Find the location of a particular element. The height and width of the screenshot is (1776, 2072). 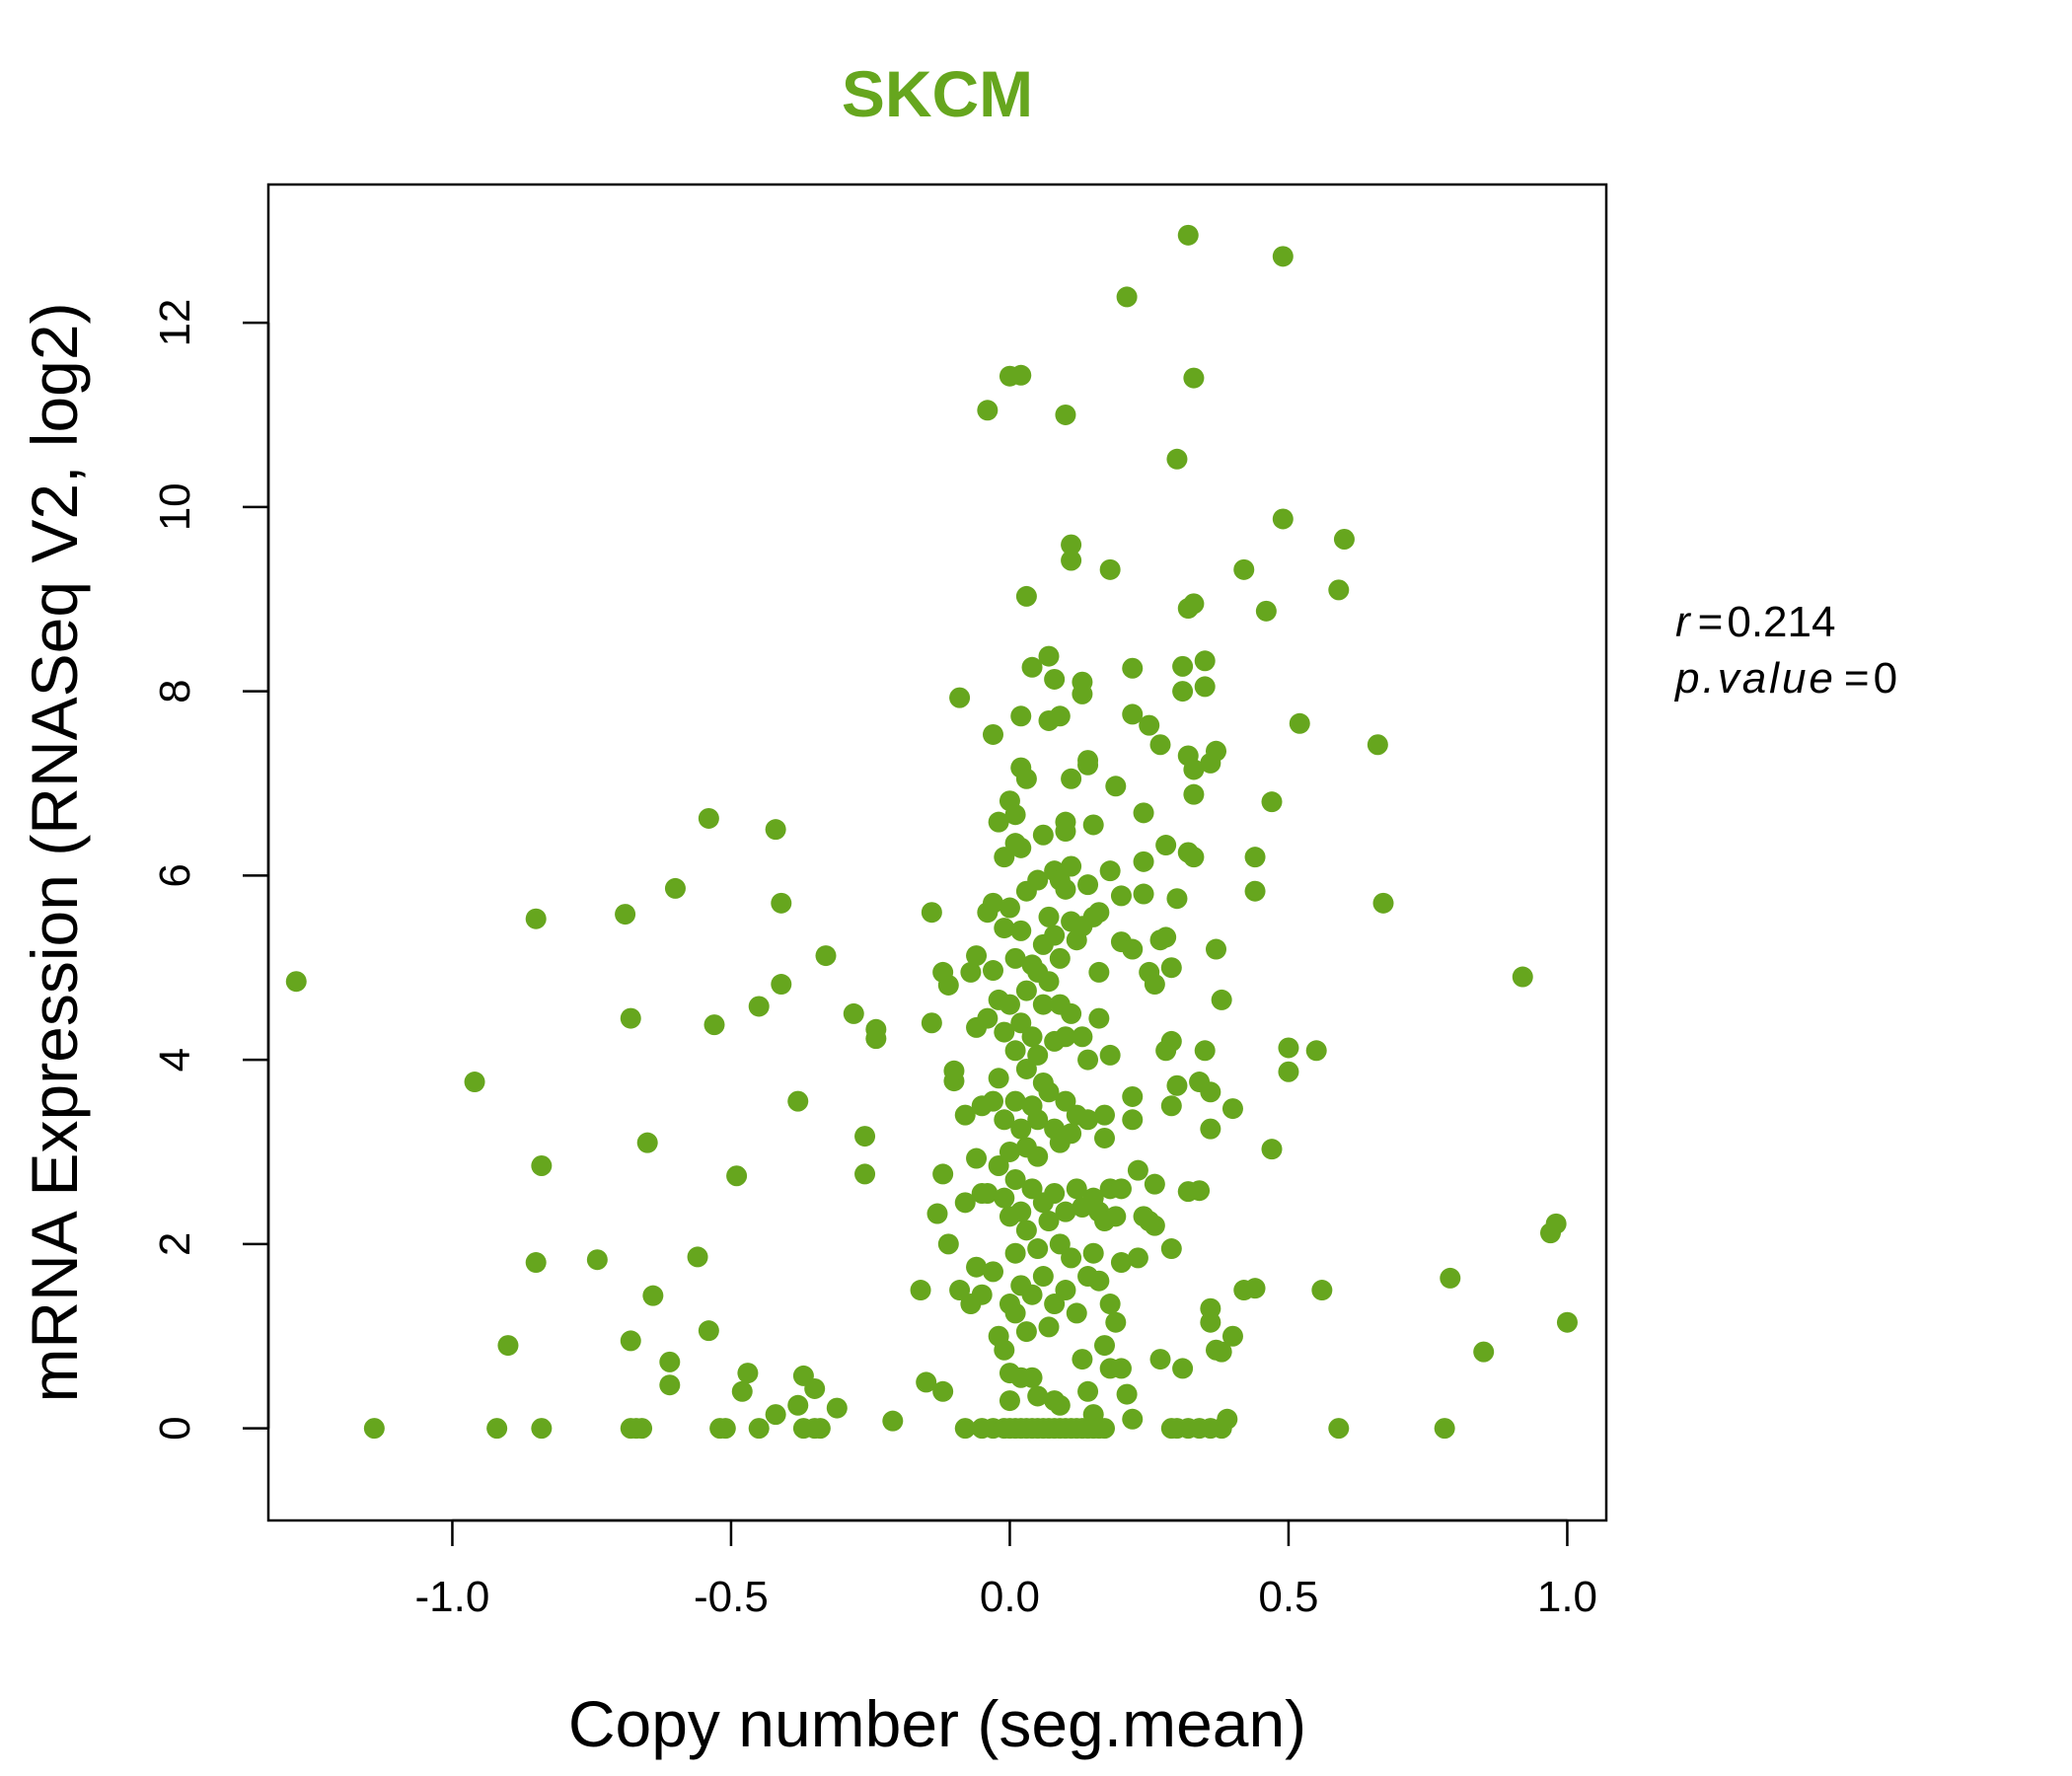

p-value: 0 is located at coordinates (1886, 679).